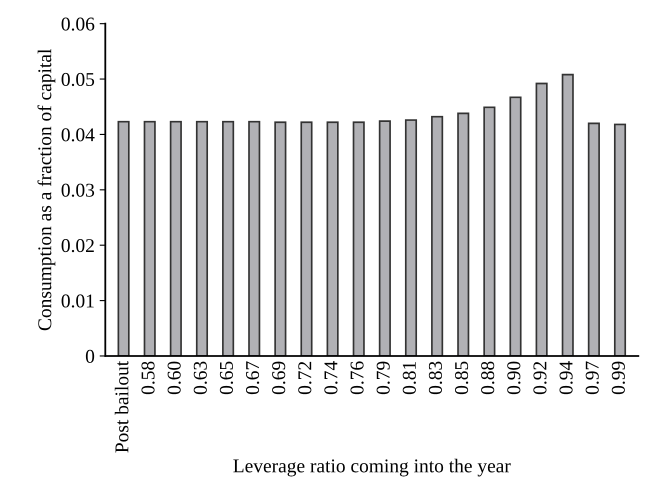  Describe the element at coordinates (78, 79) in the screenshot. I see `y-tick-label: 0.05` at that location.